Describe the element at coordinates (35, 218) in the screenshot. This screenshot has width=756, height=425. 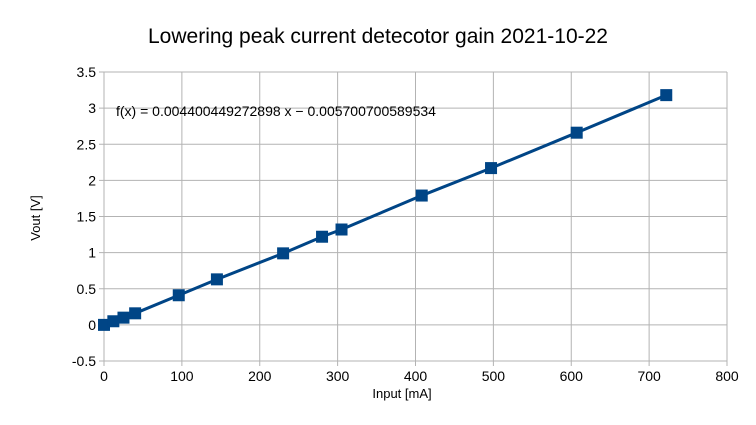
I see `y-axis-label: Vout [V]` at that location.